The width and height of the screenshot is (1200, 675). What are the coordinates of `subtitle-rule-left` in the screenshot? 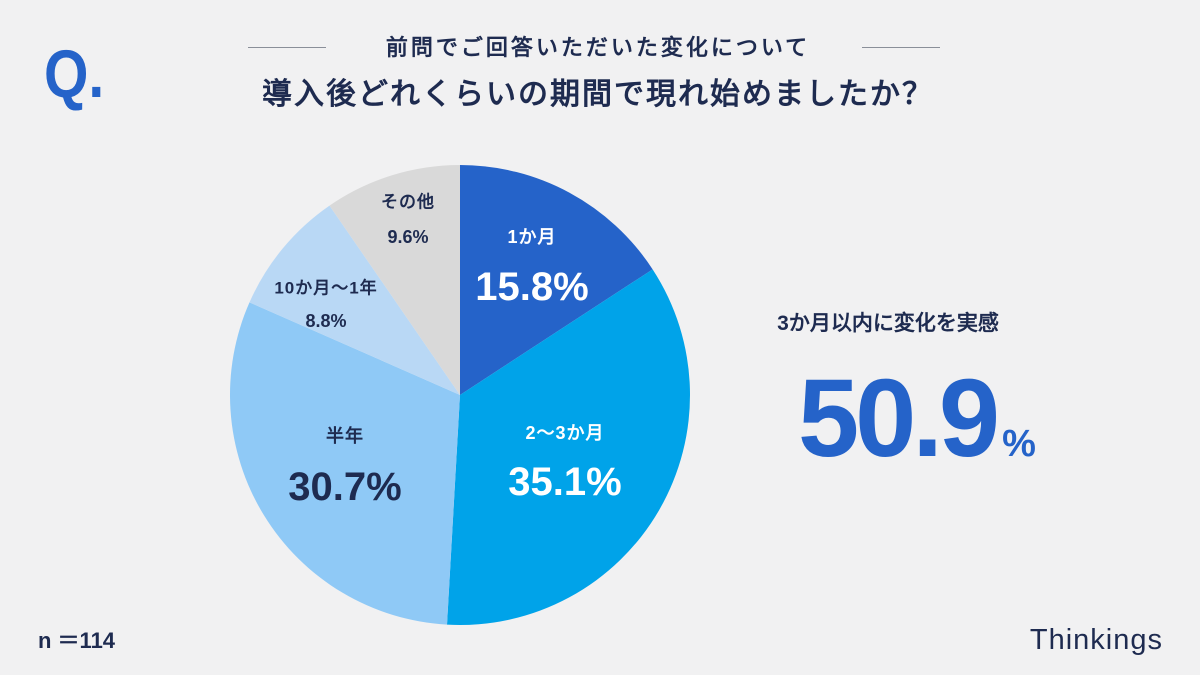 It's located at (287, 47).